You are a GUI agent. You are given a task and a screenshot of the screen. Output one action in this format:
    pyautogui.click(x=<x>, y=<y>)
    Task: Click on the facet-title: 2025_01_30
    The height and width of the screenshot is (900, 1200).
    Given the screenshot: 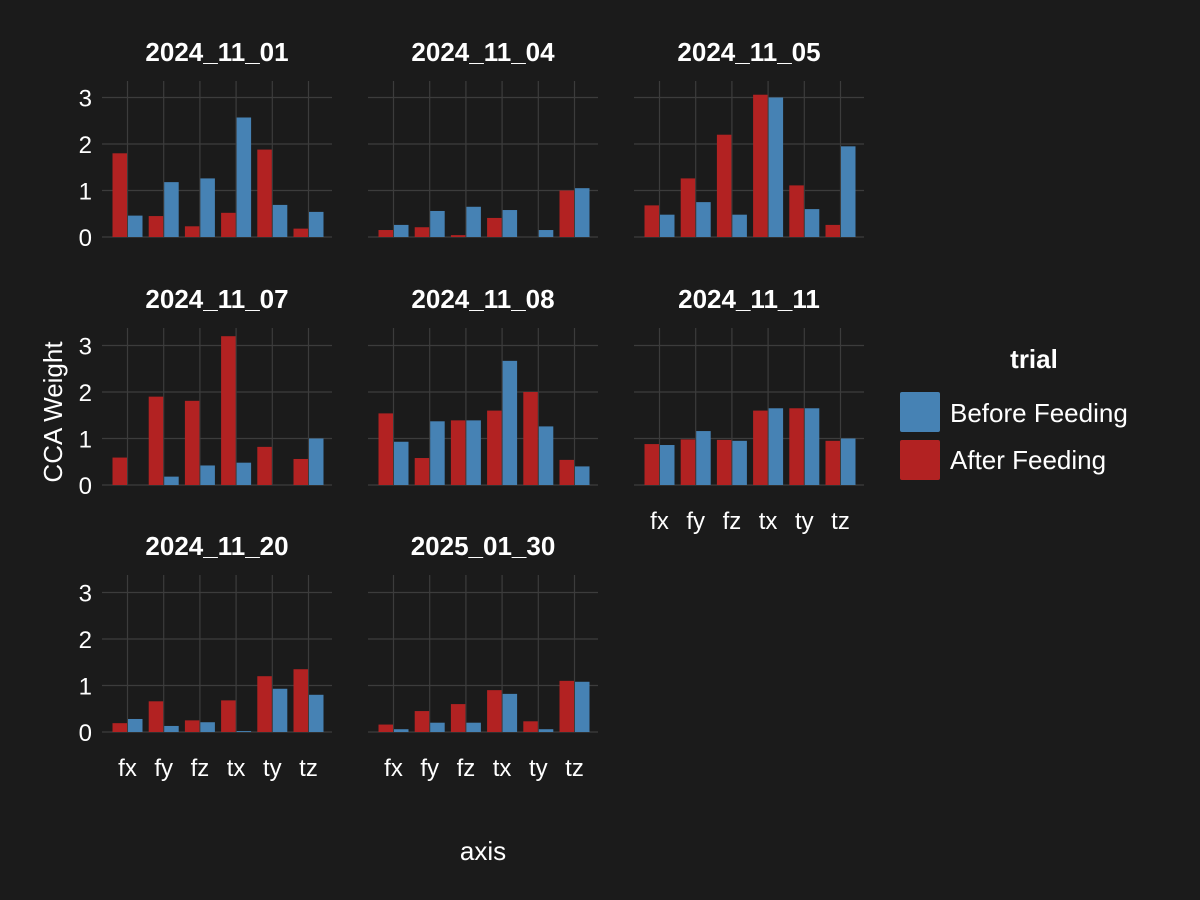 What is the action you would take?
    pyautogui.click(x=483, y=546)
    